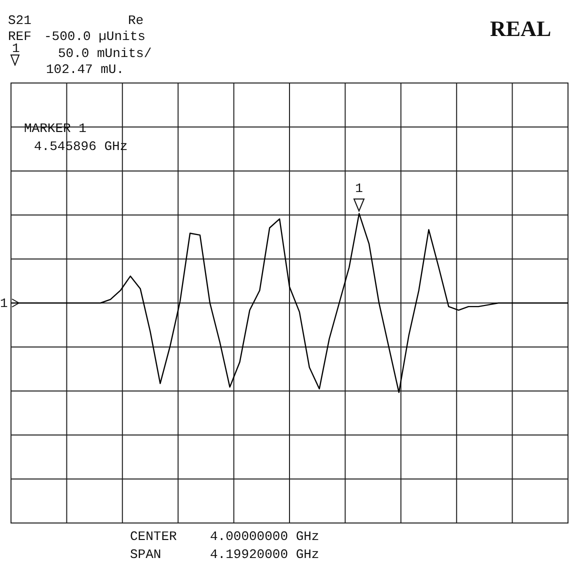 The height and width of the screenshot is (571, 576). Describe the element at coordinates (95, 36) in the screenshot. I see `text: -500.0 µUnits` at that location.